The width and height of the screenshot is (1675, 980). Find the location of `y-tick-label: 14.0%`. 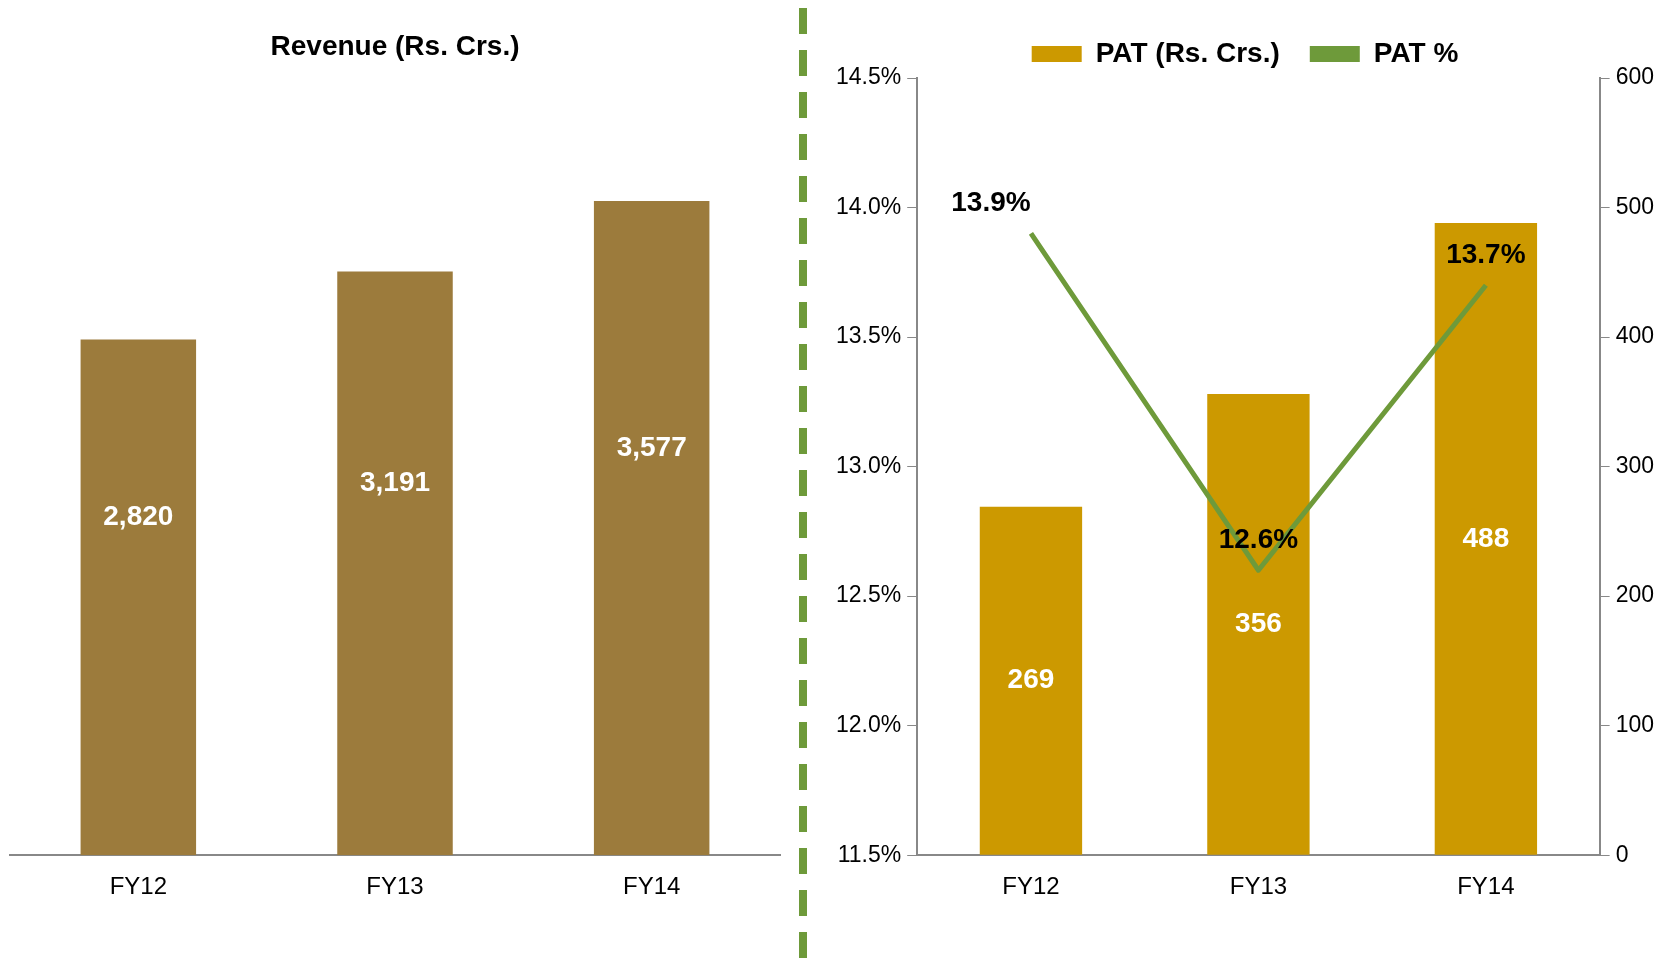

y-tick-label: 14.0% is located at coordinates (869, 205).